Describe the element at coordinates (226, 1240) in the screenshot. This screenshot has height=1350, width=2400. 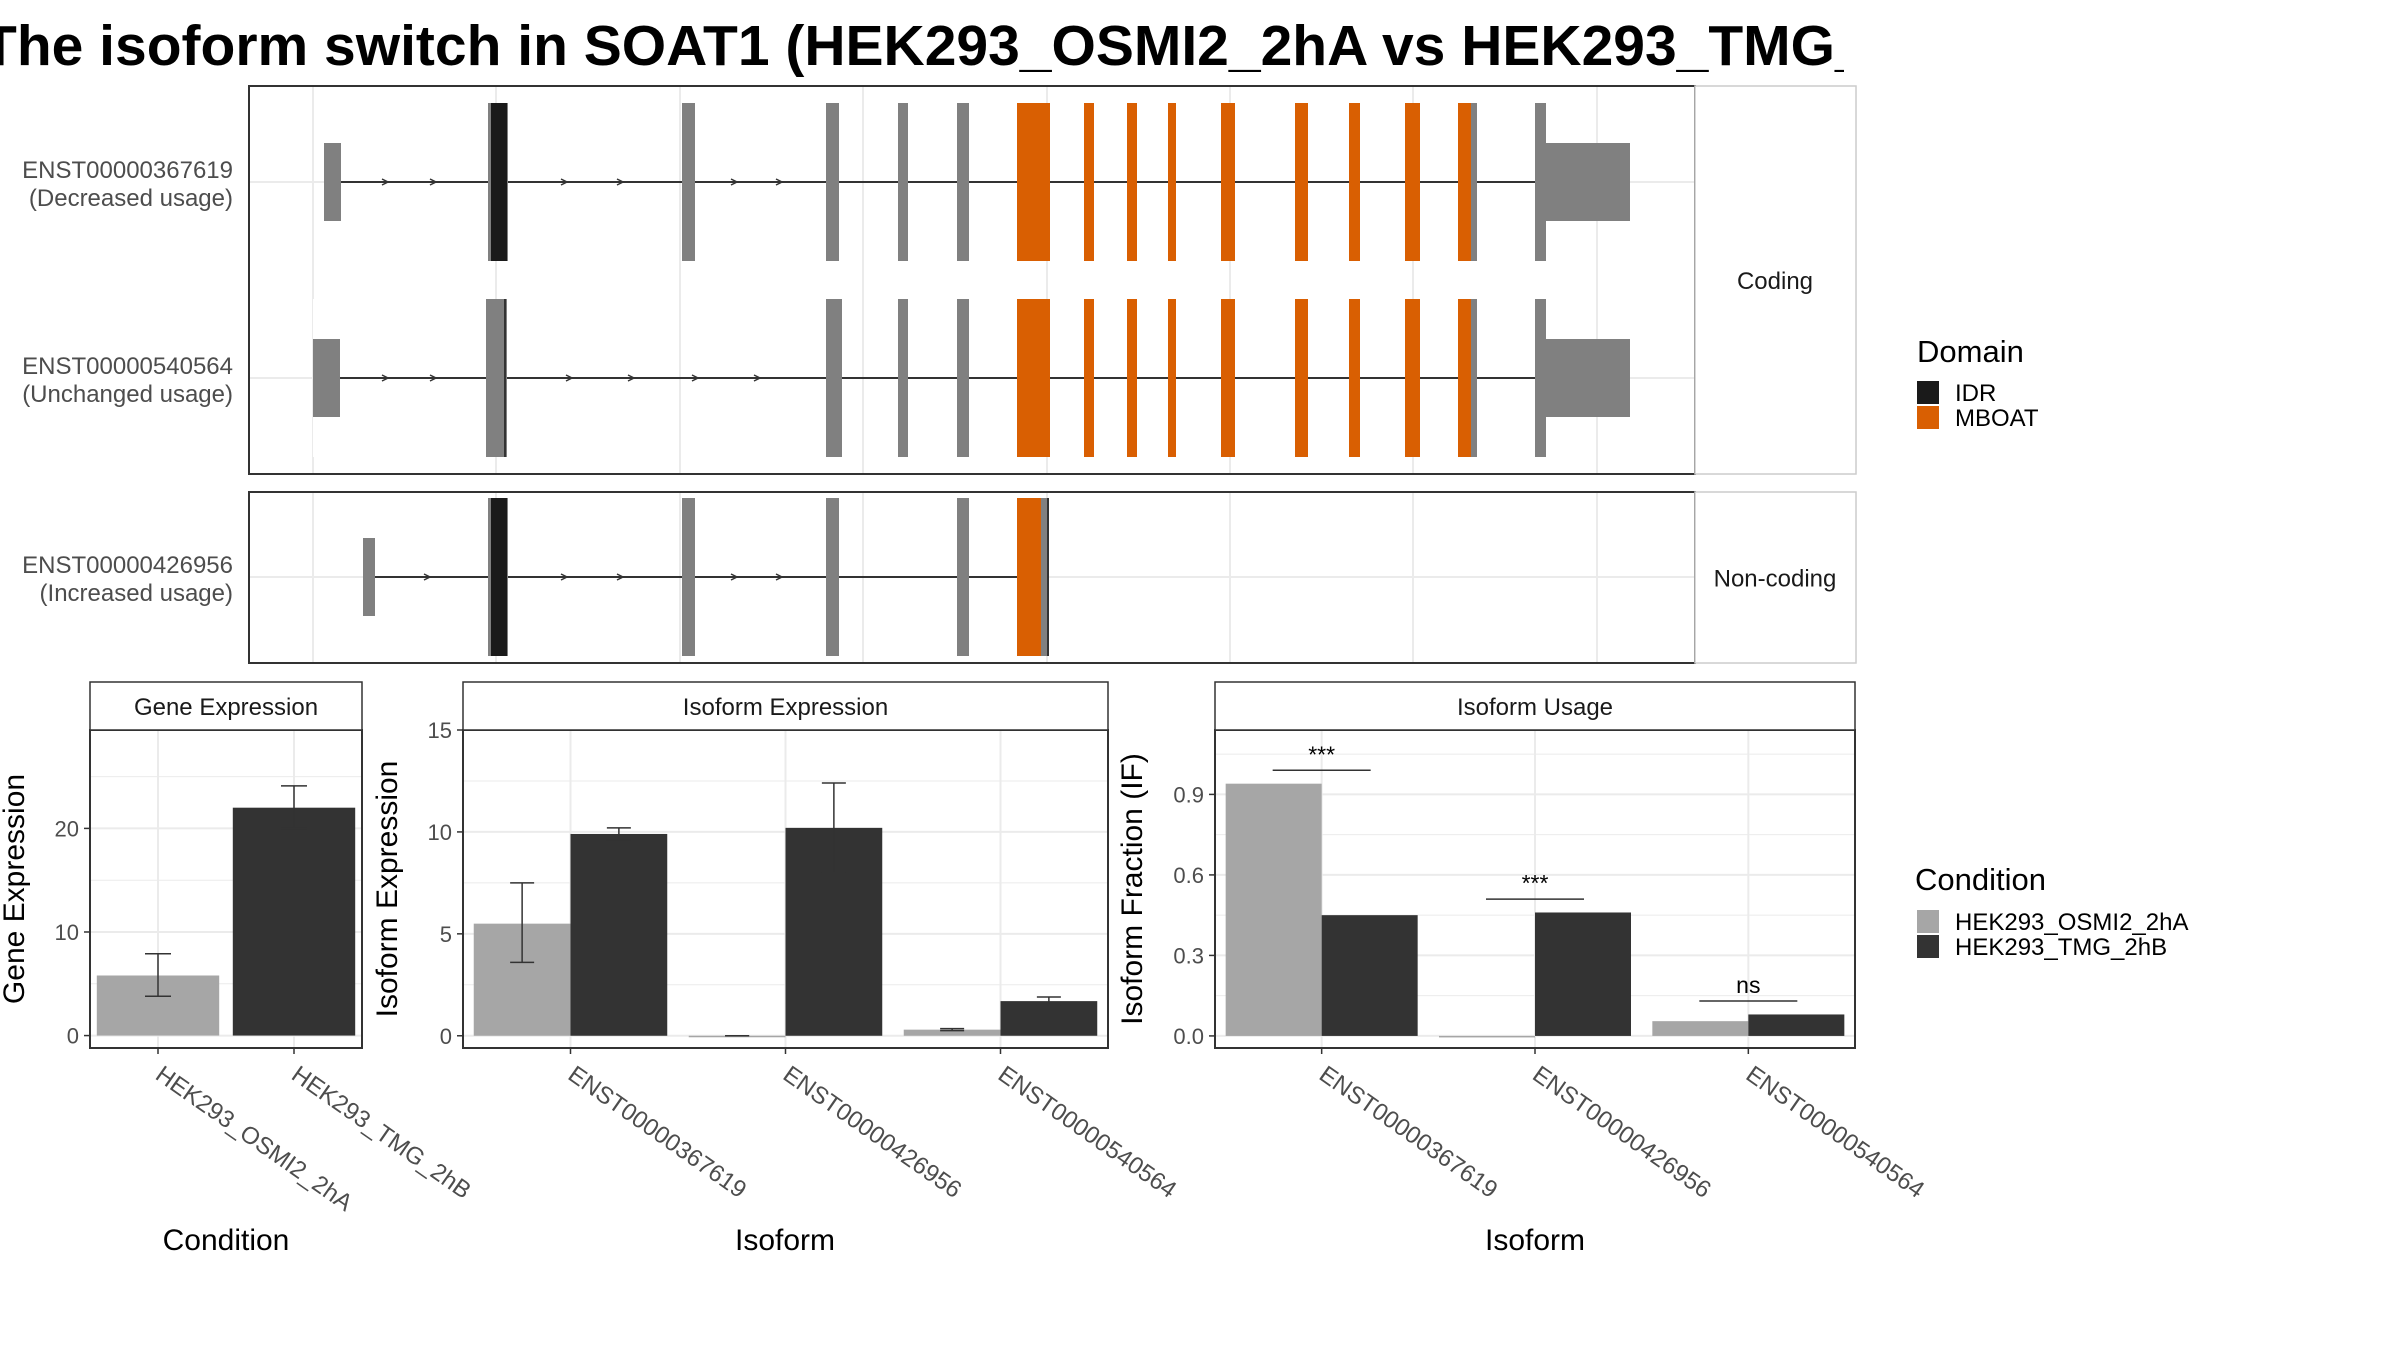
I see `x-axis-title: Condition` at that location.